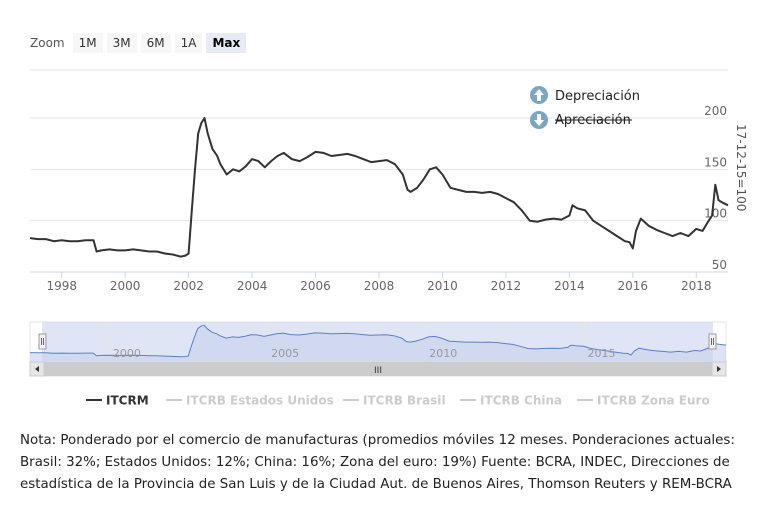 This screenshot has height=530, width=770. Describe the element at coordinates (127, 353) in the screenshot. I see `navigator-year-label: 2000` at that location.